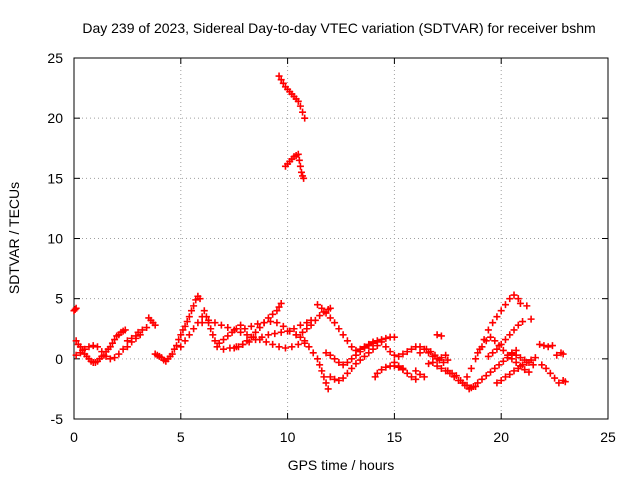 This screenshot has height=480, width=640. Describe the element at coordinates (55, 58) in the screenshot. I see `y-tick-label: 25` at that location.